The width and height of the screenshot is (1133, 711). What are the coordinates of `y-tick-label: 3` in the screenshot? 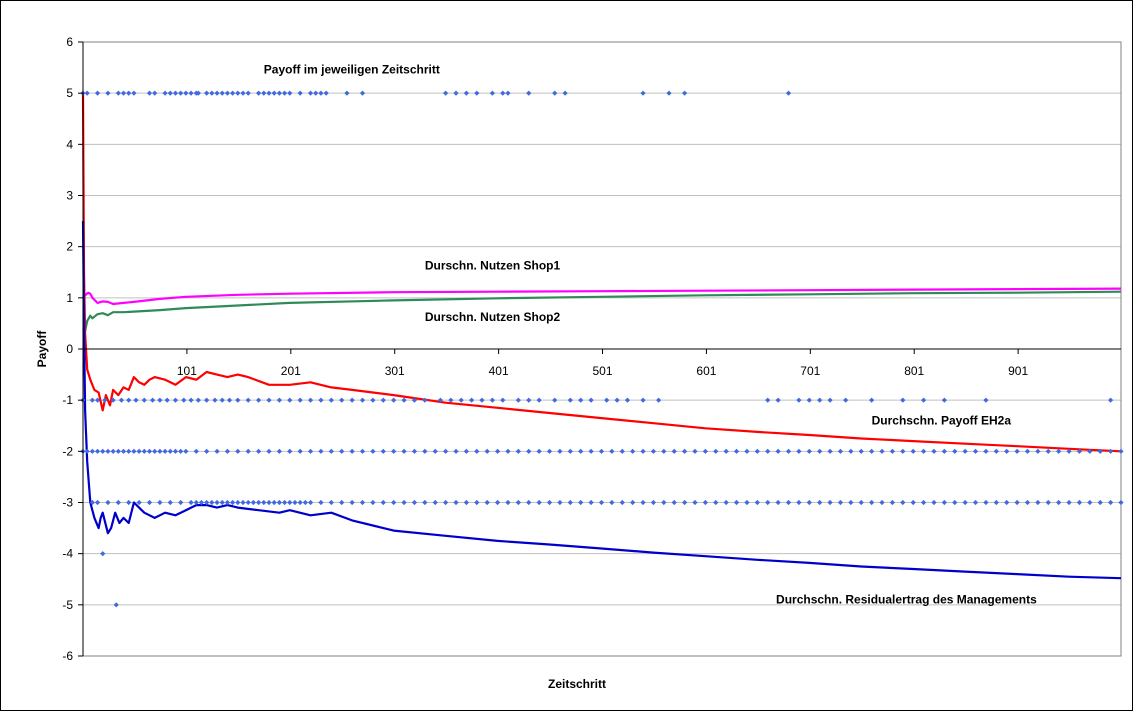 It's located at (69, 196).